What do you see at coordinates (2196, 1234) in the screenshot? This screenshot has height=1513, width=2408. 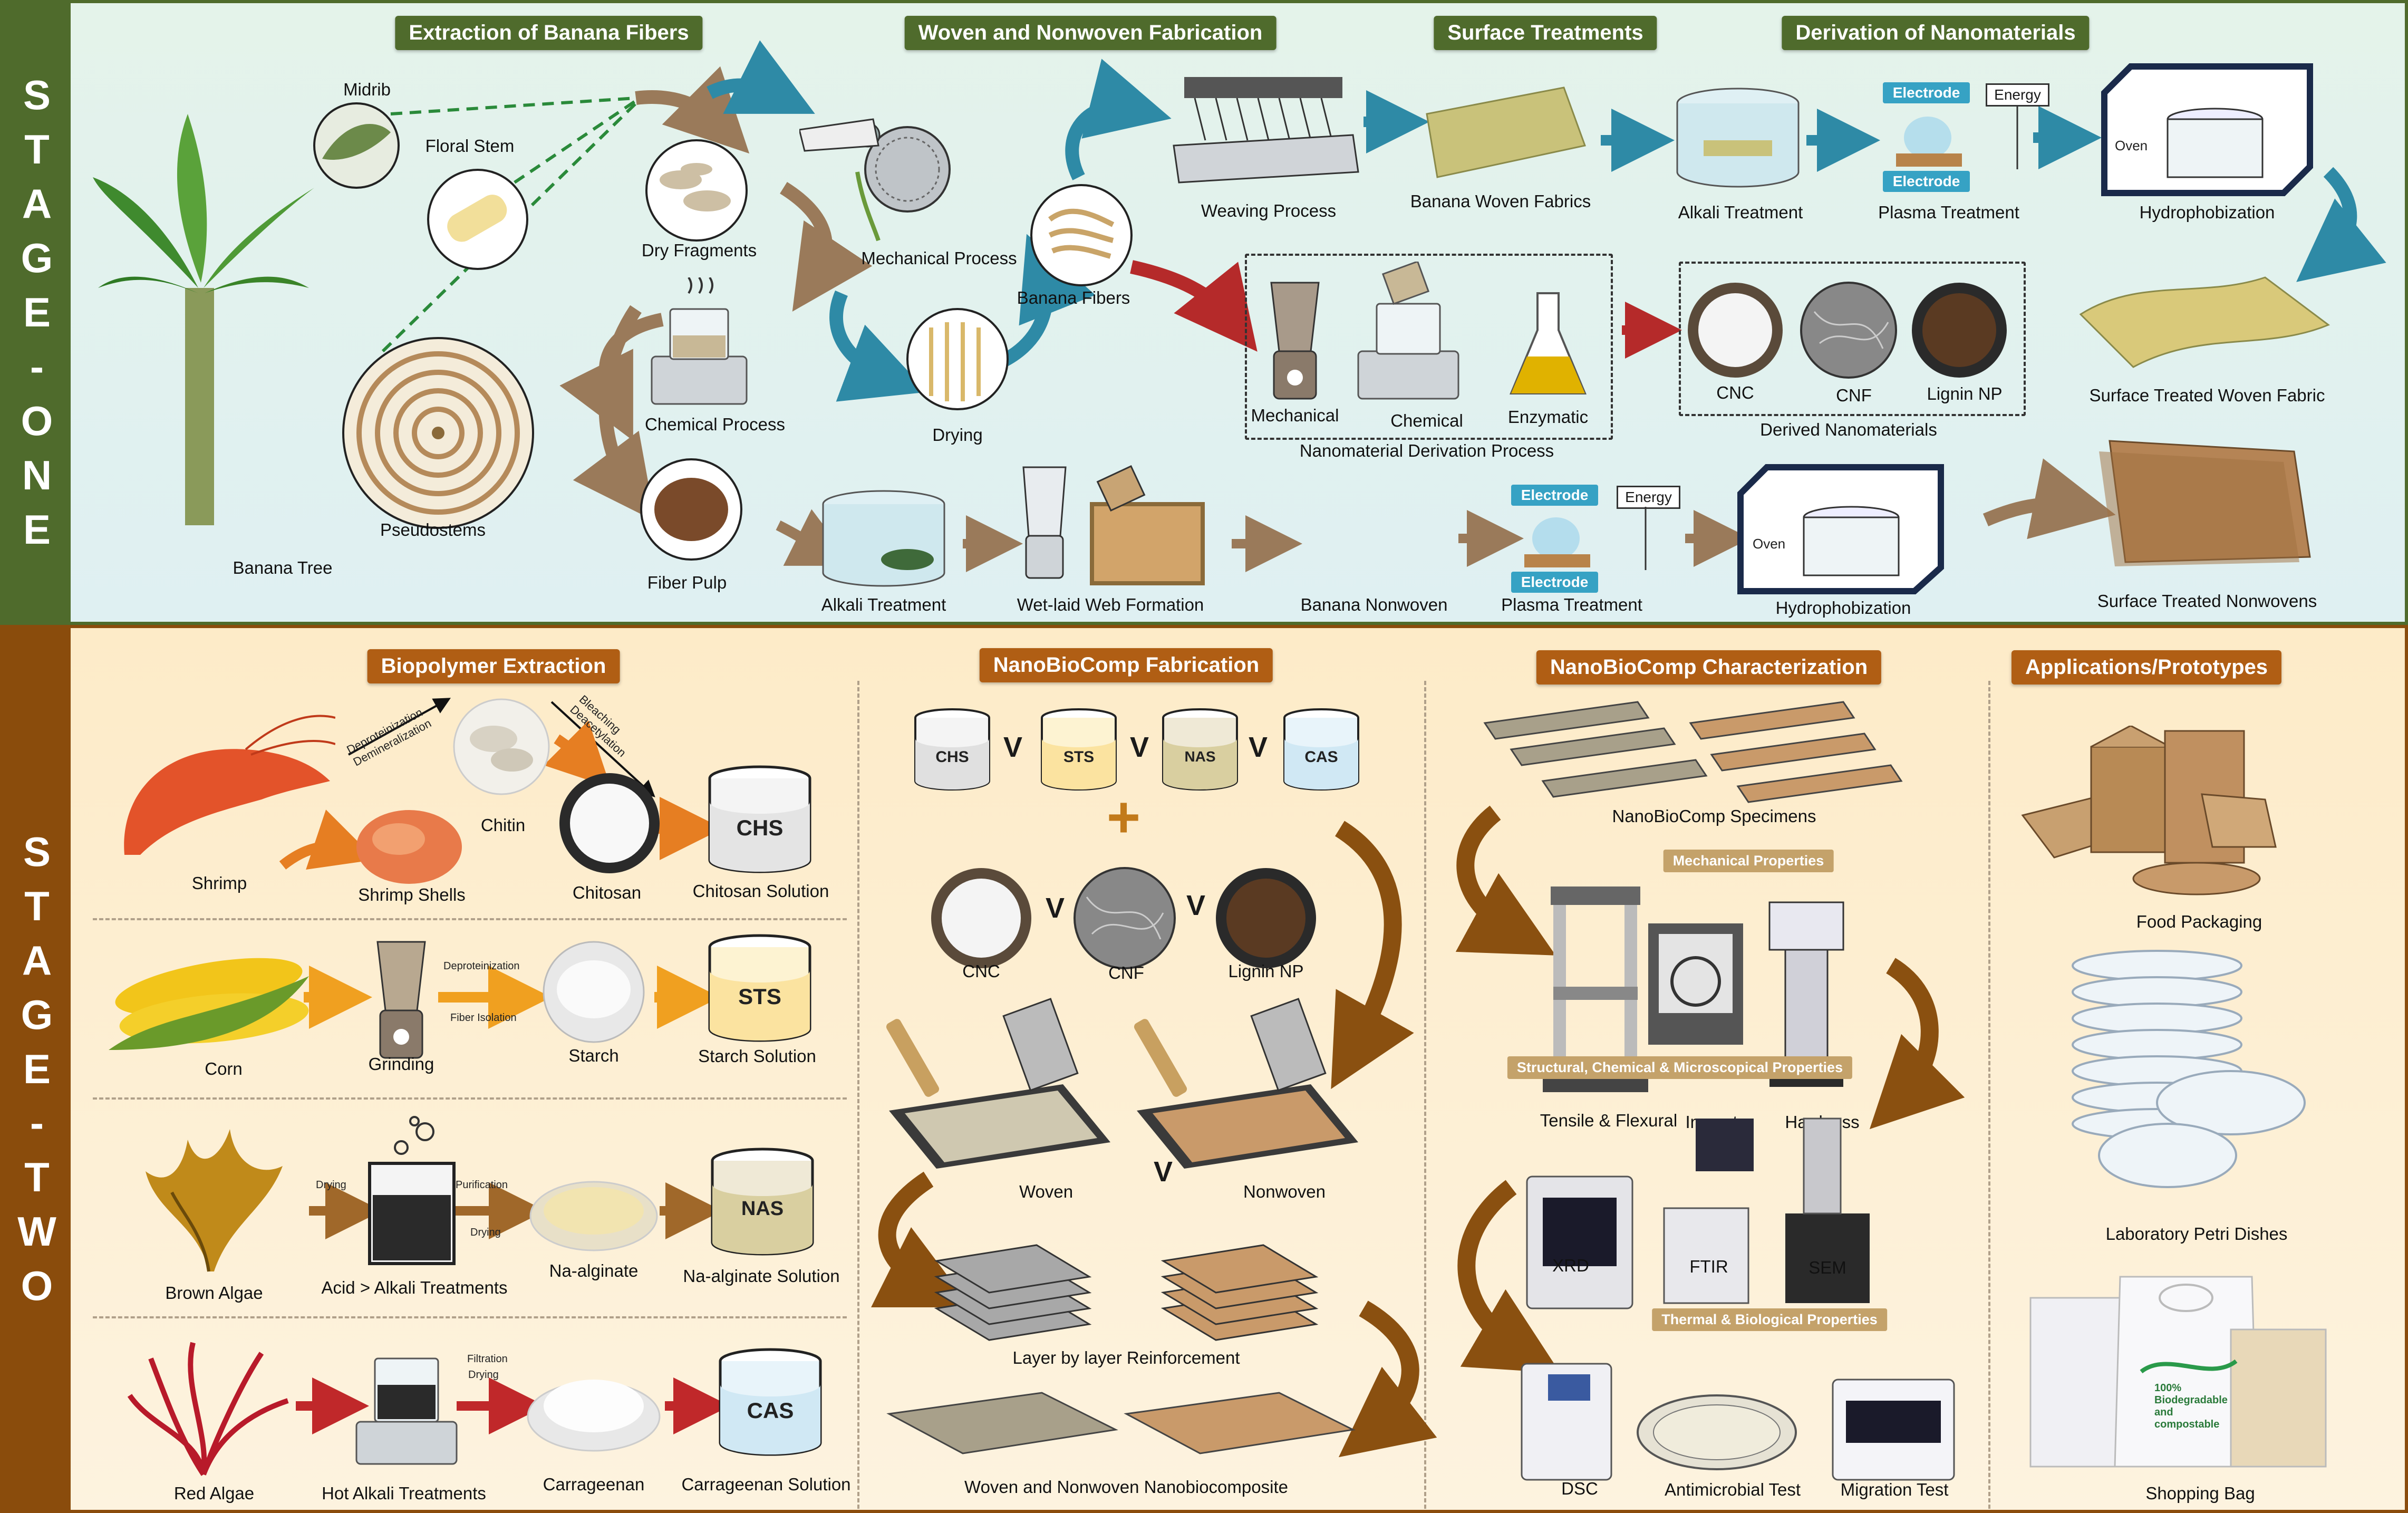 I see `label-petri-dishes: Laboratory Petri Dishes` at bounding box center [2196, 1234].